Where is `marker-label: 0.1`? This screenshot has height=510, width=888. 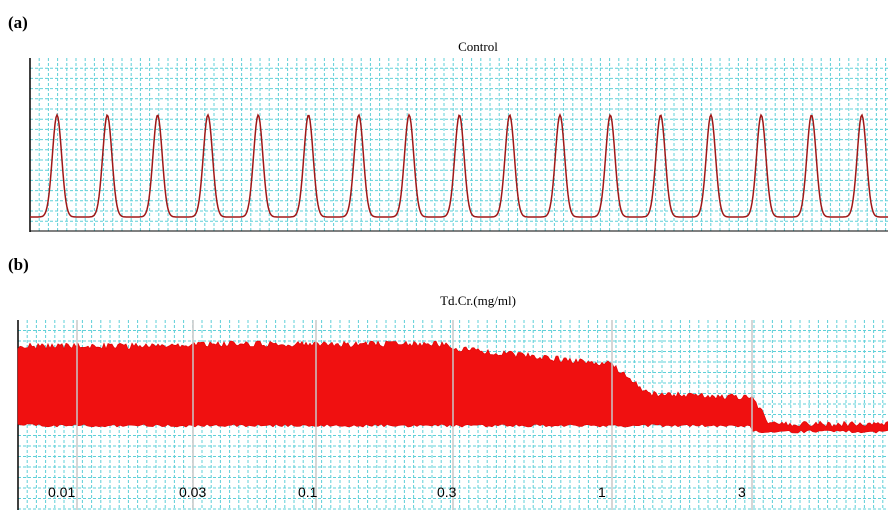 marker-label: 0.1 is located at coordinates (308, 492).